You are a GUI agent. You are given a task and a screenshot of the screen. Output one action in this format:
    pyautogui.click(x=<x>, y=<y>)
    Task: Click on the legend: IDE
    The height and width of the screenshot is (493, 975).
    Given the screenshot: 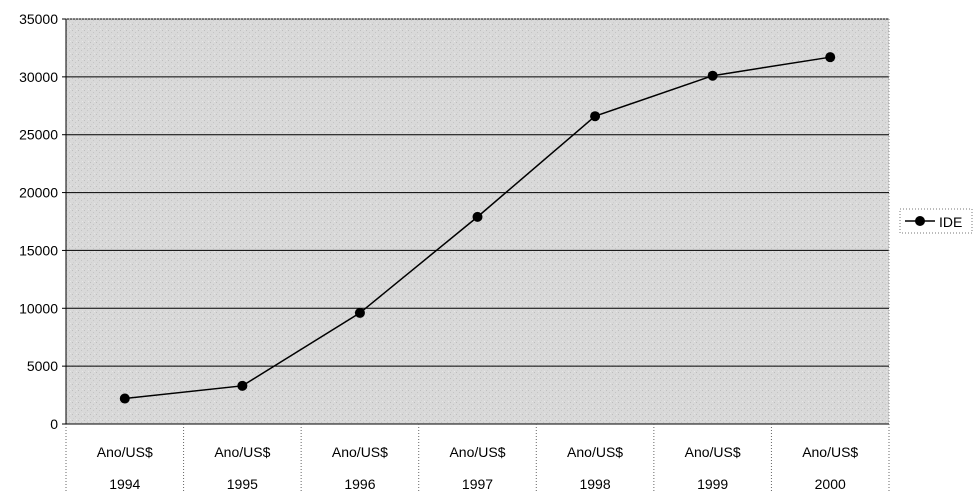 What is the action you would take?
    pyautogui.click(x=936, y=221)
    